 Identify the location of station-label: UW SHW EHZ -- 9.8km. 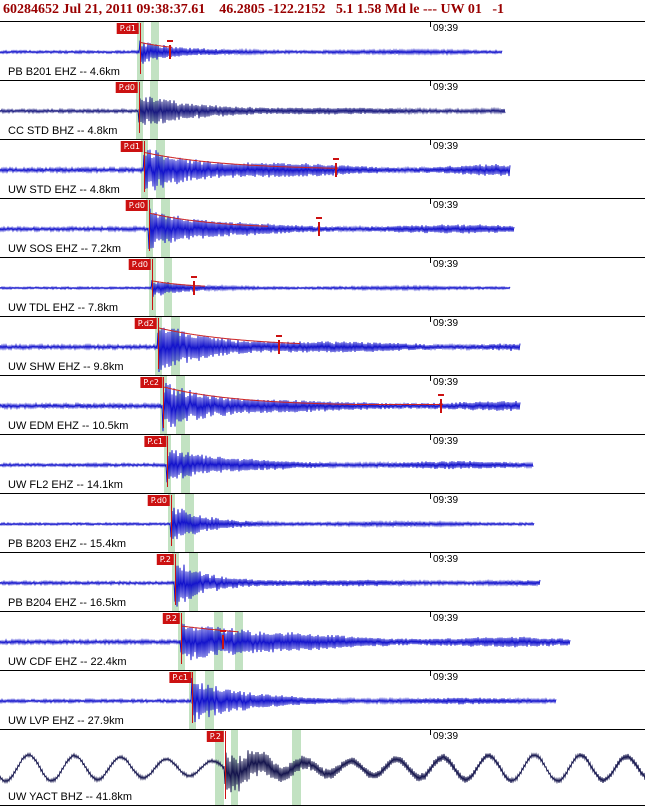
(66, 367).